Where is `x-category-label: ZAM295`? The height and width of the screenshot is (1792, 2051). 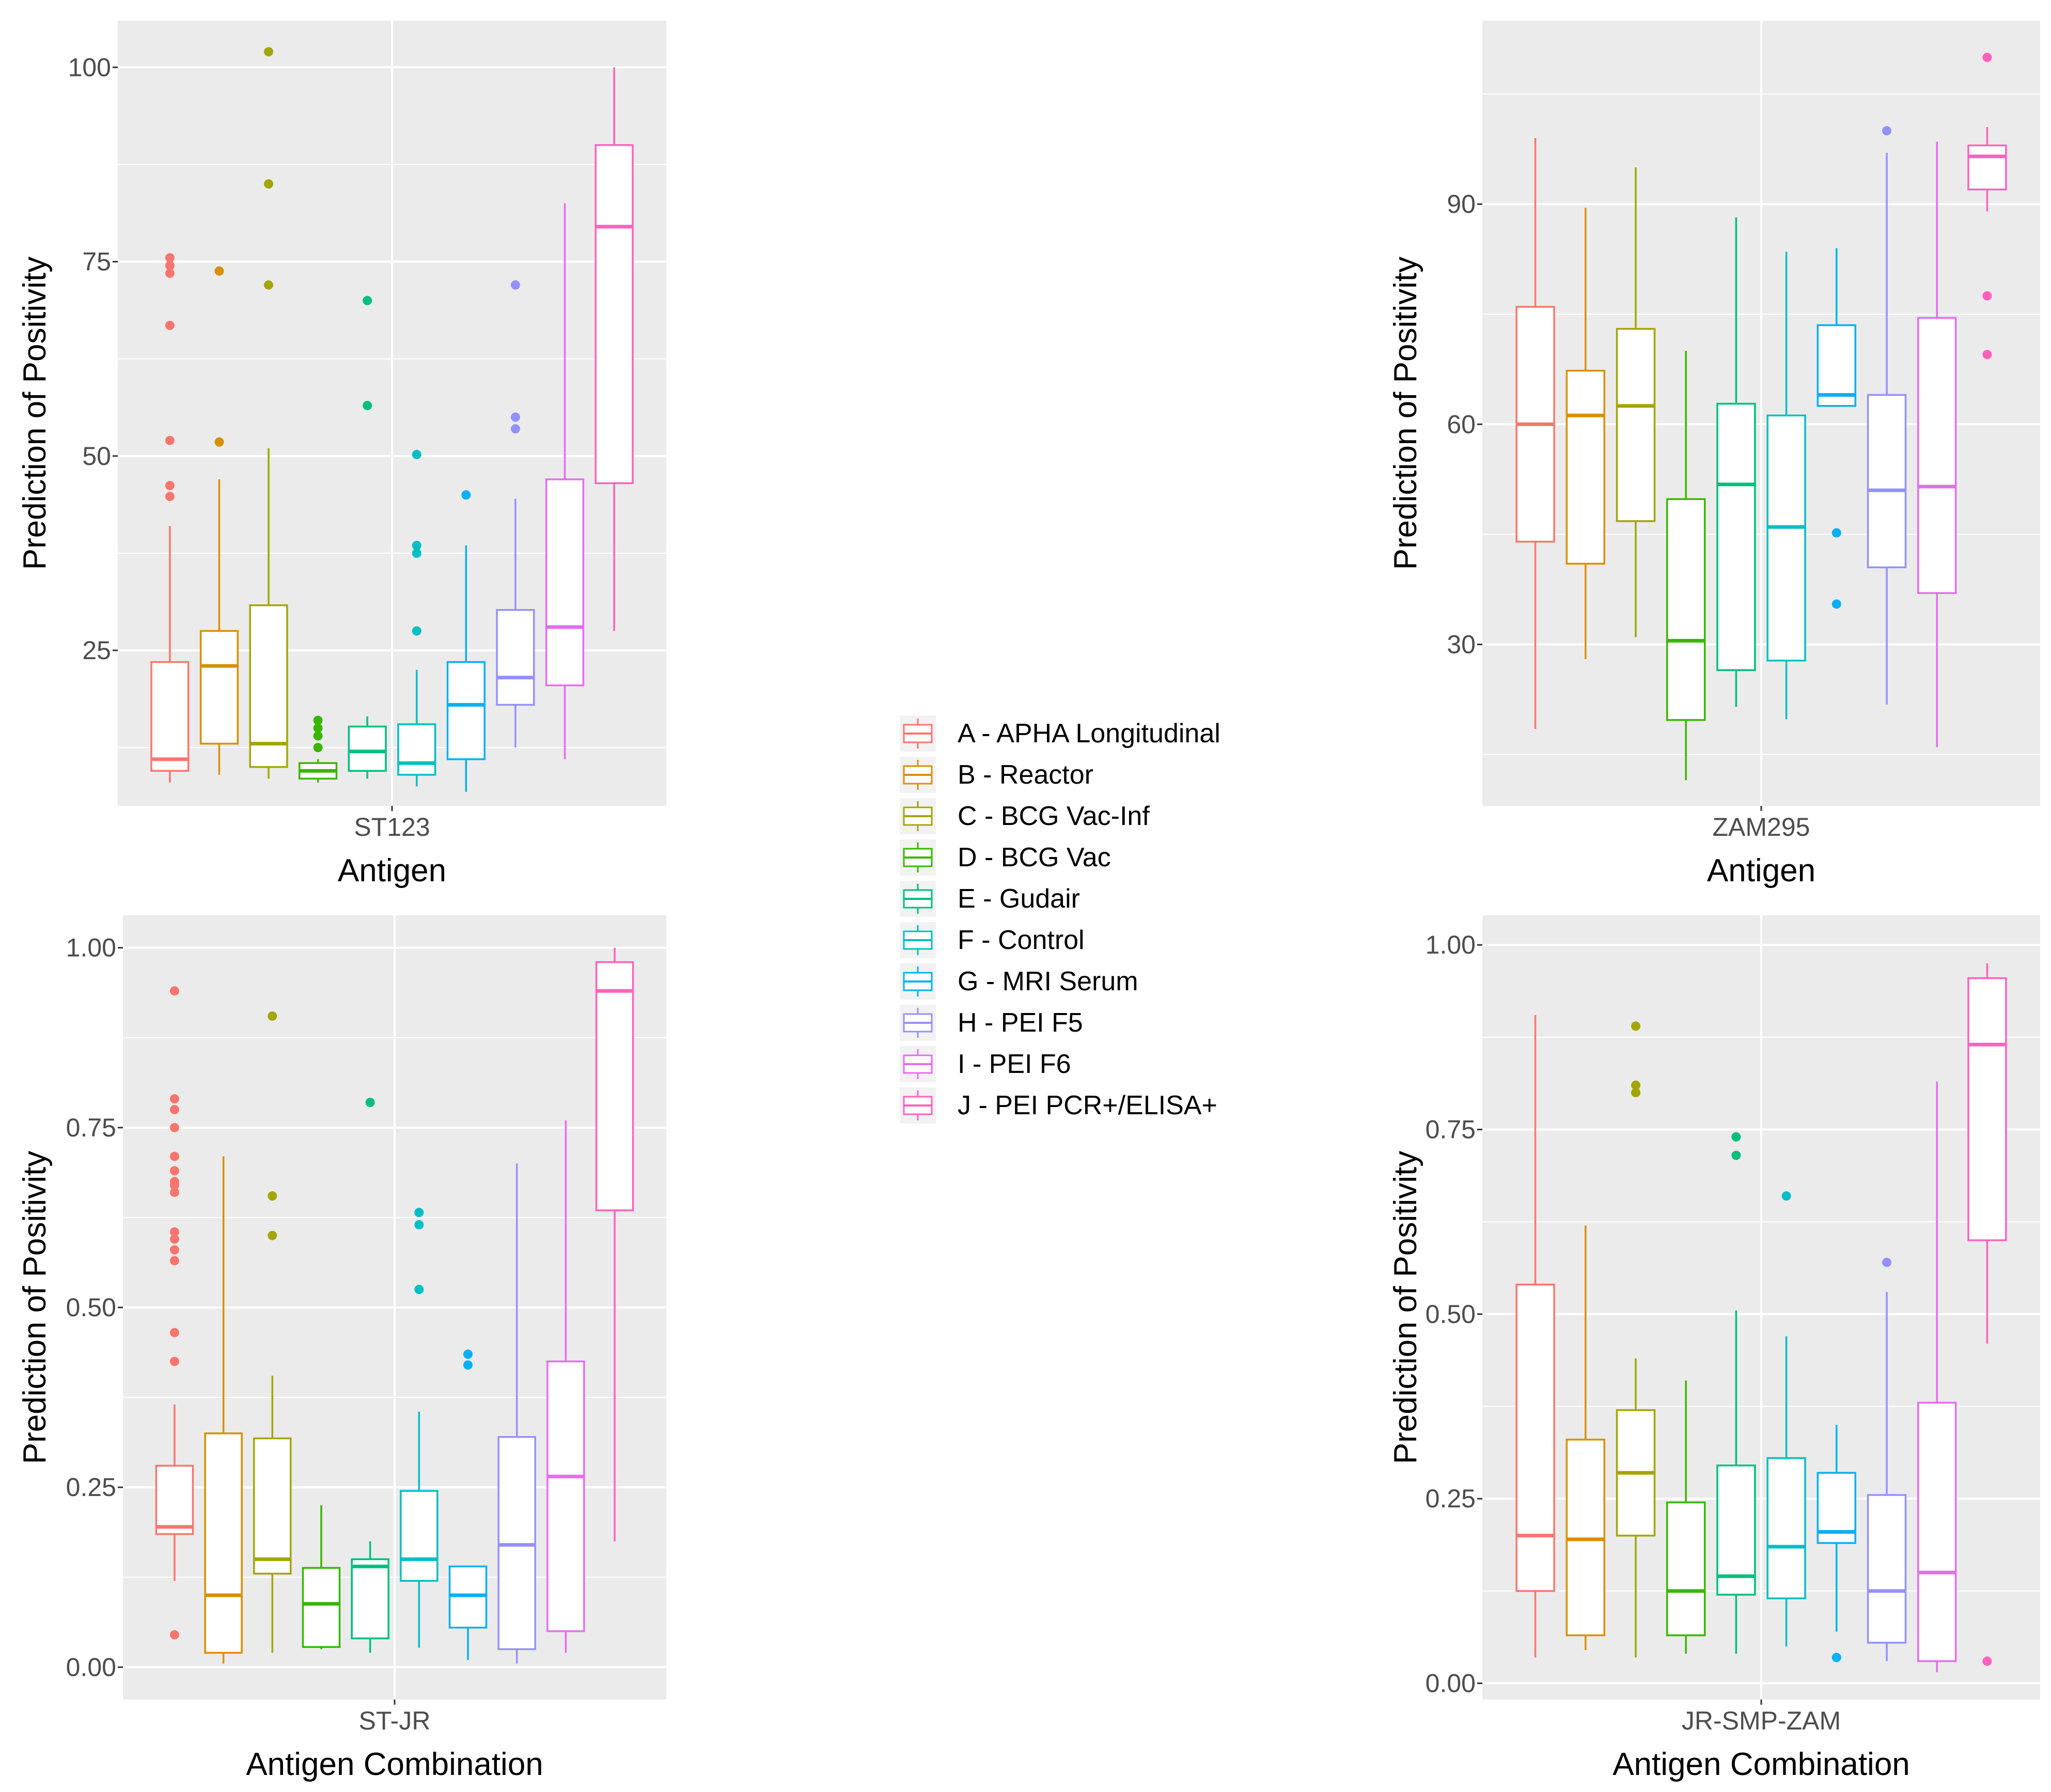 x-category-label: ZAM295 is located at coordinates (1761, 827).